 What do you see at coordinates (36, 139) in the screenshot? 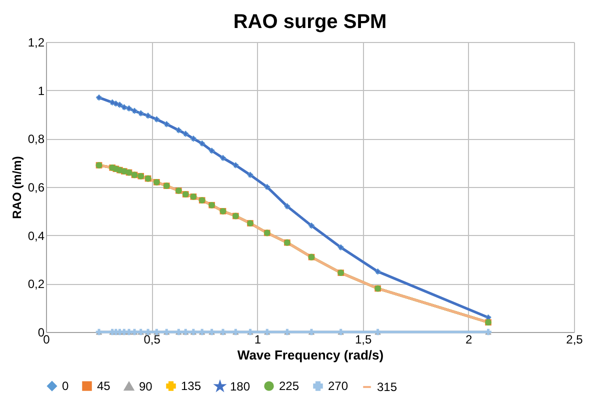
I see `y-tick-label: 0,8` at bounding box center [36, 139].